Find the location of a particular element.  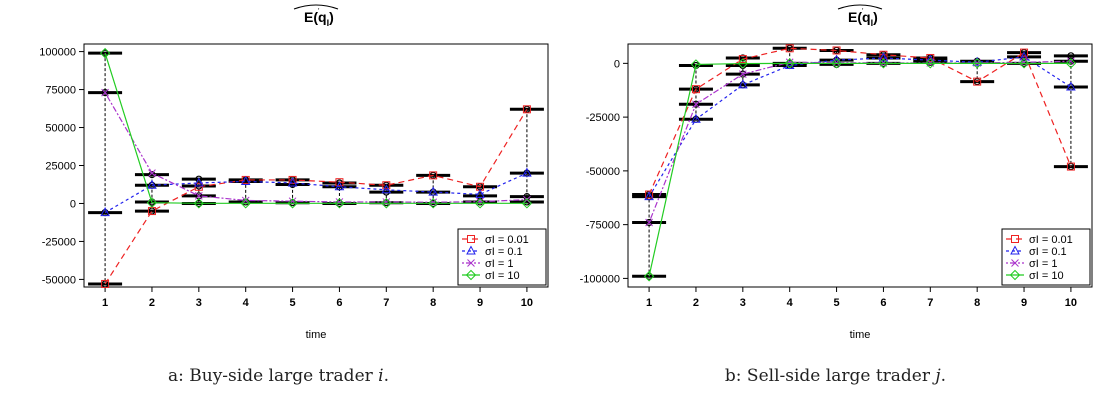

x-axis-label: time is located at coordinates (860, 335).